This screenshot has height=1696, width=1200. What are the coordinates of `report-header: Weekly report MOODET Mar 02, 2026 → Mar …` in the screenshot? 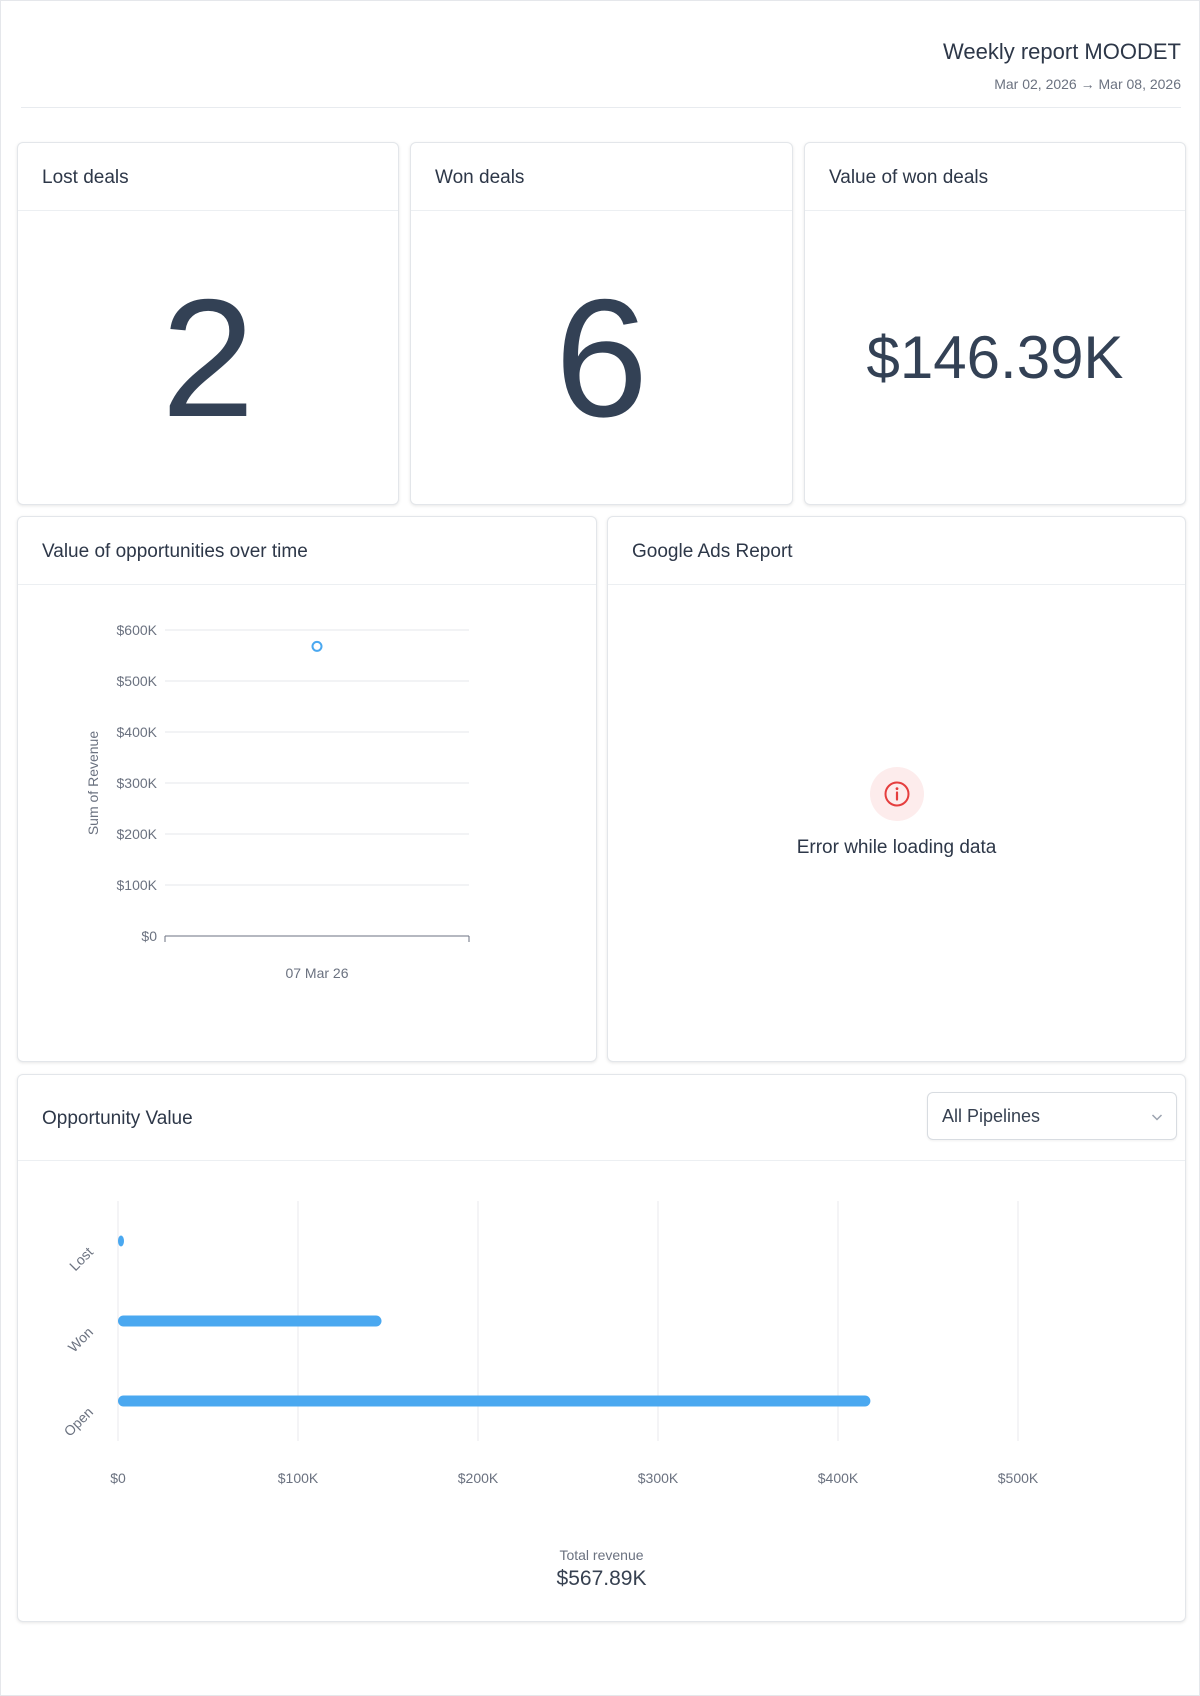 It's located at (601, 54).